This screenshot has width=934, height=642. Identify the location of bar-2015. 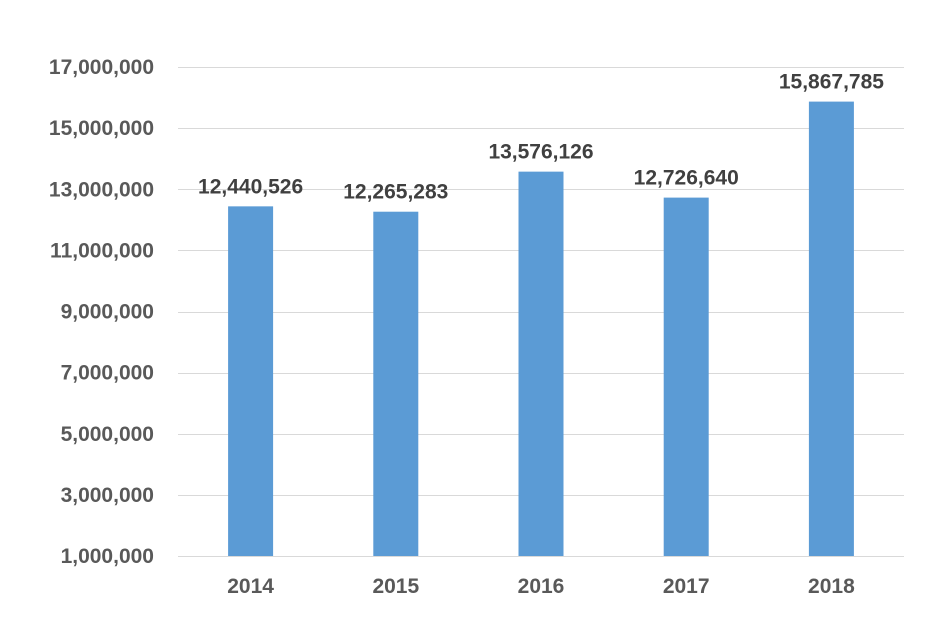
(396, 384).